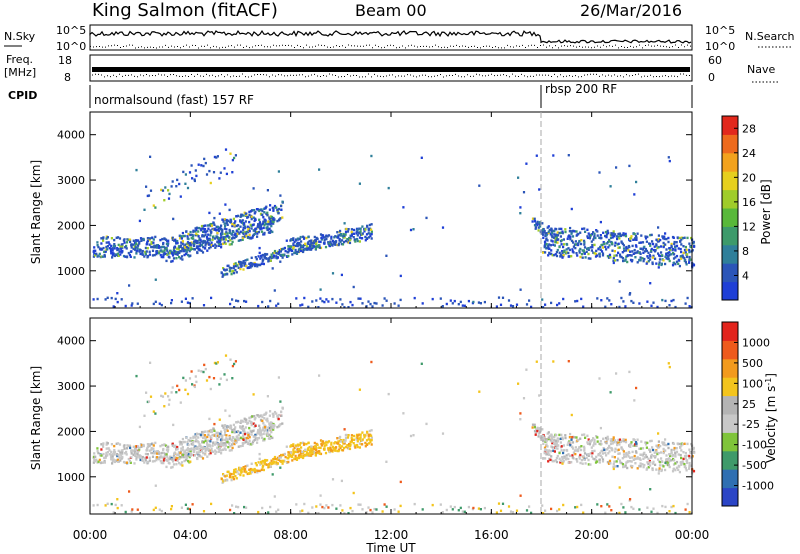 The image size is (800, 554). Describe the element at coordinates (581, 89) in the screenshot. I see `cpid-segment-2: rbsp 200 RF` at that location.